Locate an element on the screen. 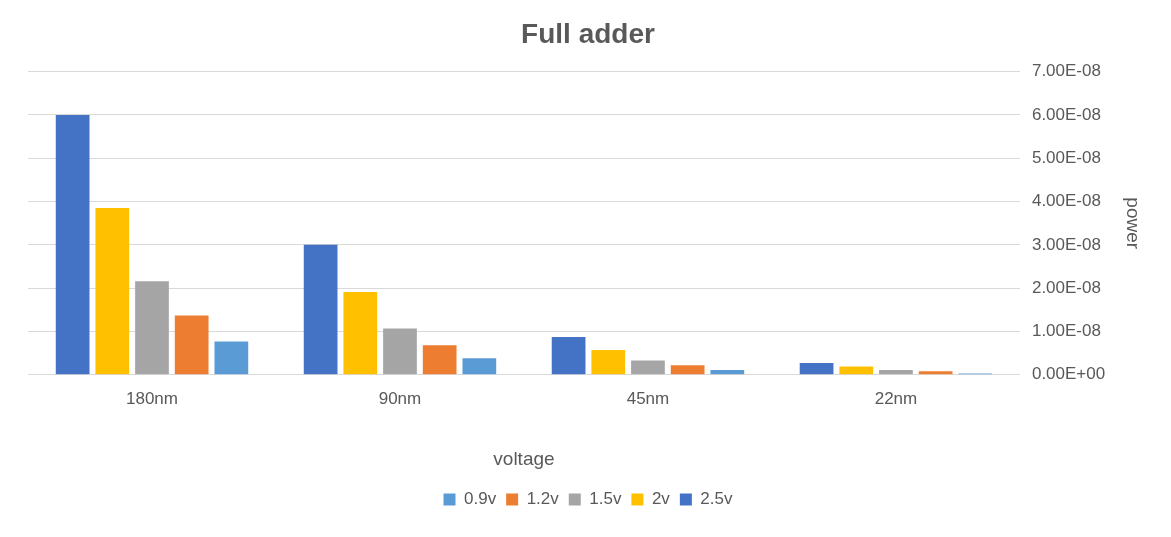  y-tick-label: 7.00E-08 is located at coordinates (1066, 71).